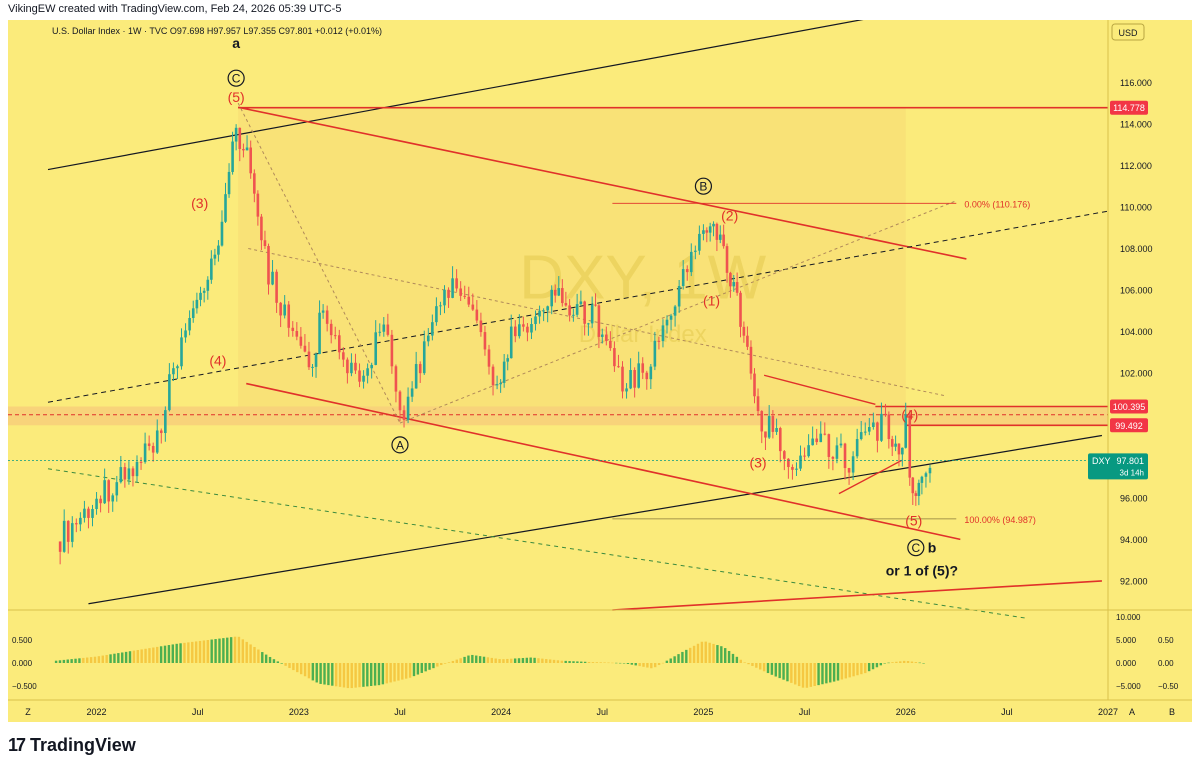  What do you see at coordinates (916, 548) in the screenshot?
I see `wave-label-circle` at bounding box center [916, 548].